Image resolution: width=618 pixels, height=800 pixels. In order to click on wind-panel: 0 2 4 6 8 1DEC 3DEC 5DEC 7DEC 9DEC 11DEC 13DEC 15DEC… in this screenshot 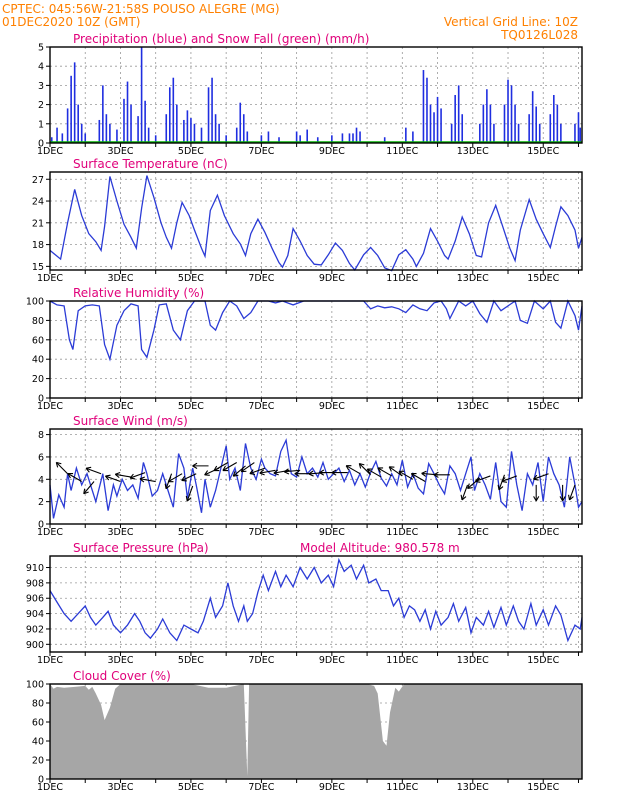, I will do `click(310, 476)`.